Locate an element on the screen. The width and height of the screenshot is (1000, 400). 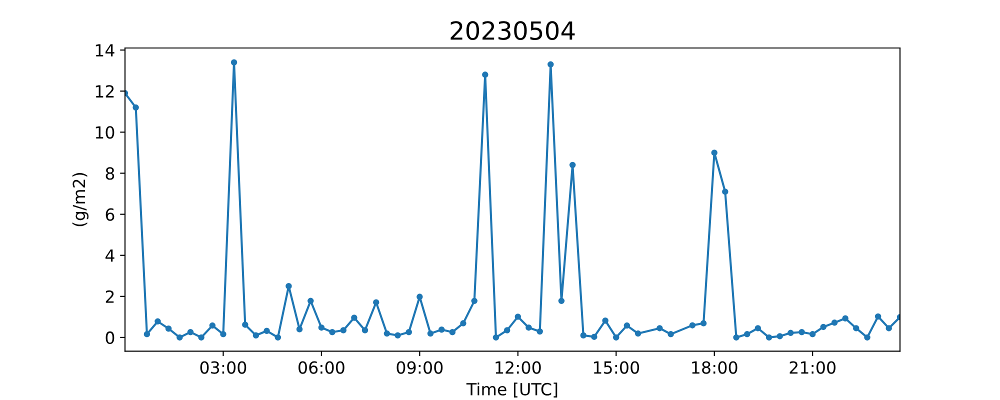
y-tick-label: 6 is located at coordinates (110, 214).